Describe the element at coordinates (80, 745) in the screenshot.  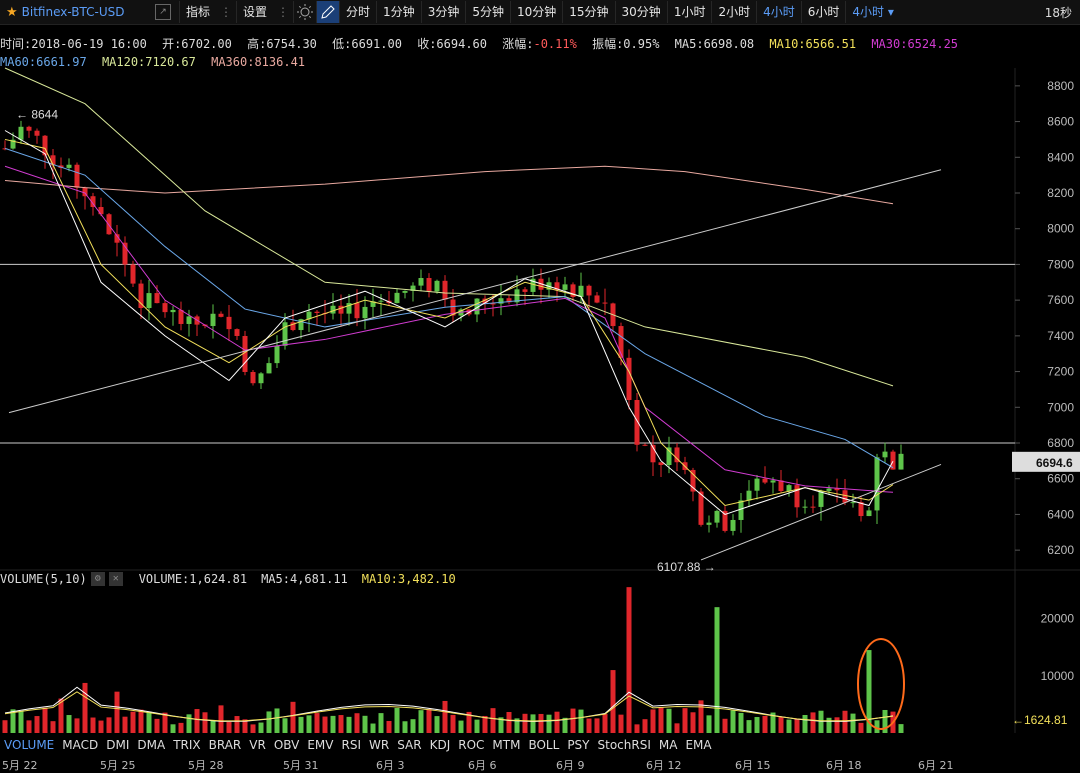
I see `indicator-tab-macd: MACD` at that location.